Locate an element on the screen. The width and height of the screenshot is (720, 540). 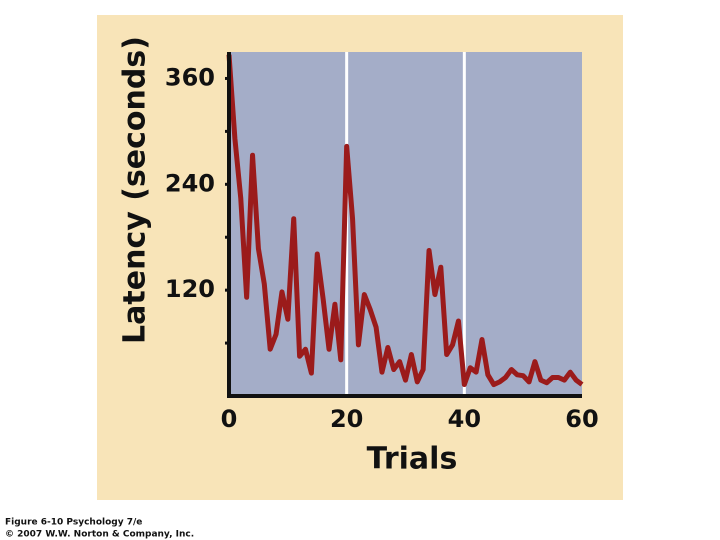
footer-line: Figure 6-10 Psychology 7/e is located at coordinates (73, 523).